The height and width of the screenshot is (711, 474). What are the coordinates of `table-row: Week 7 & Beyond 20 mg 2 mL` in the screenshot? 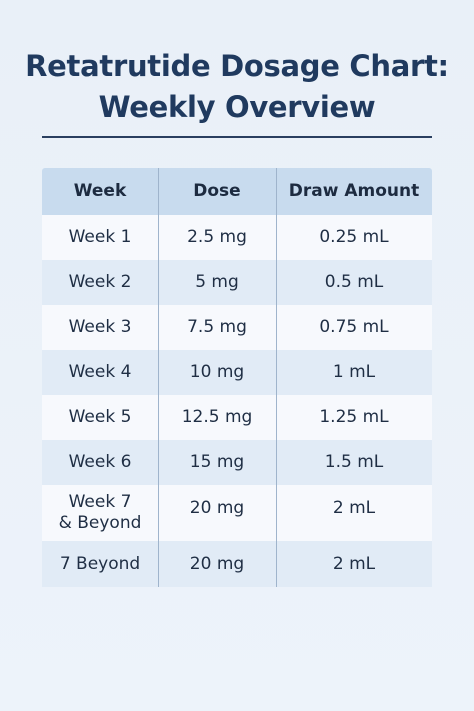 It's located at (237, 513).